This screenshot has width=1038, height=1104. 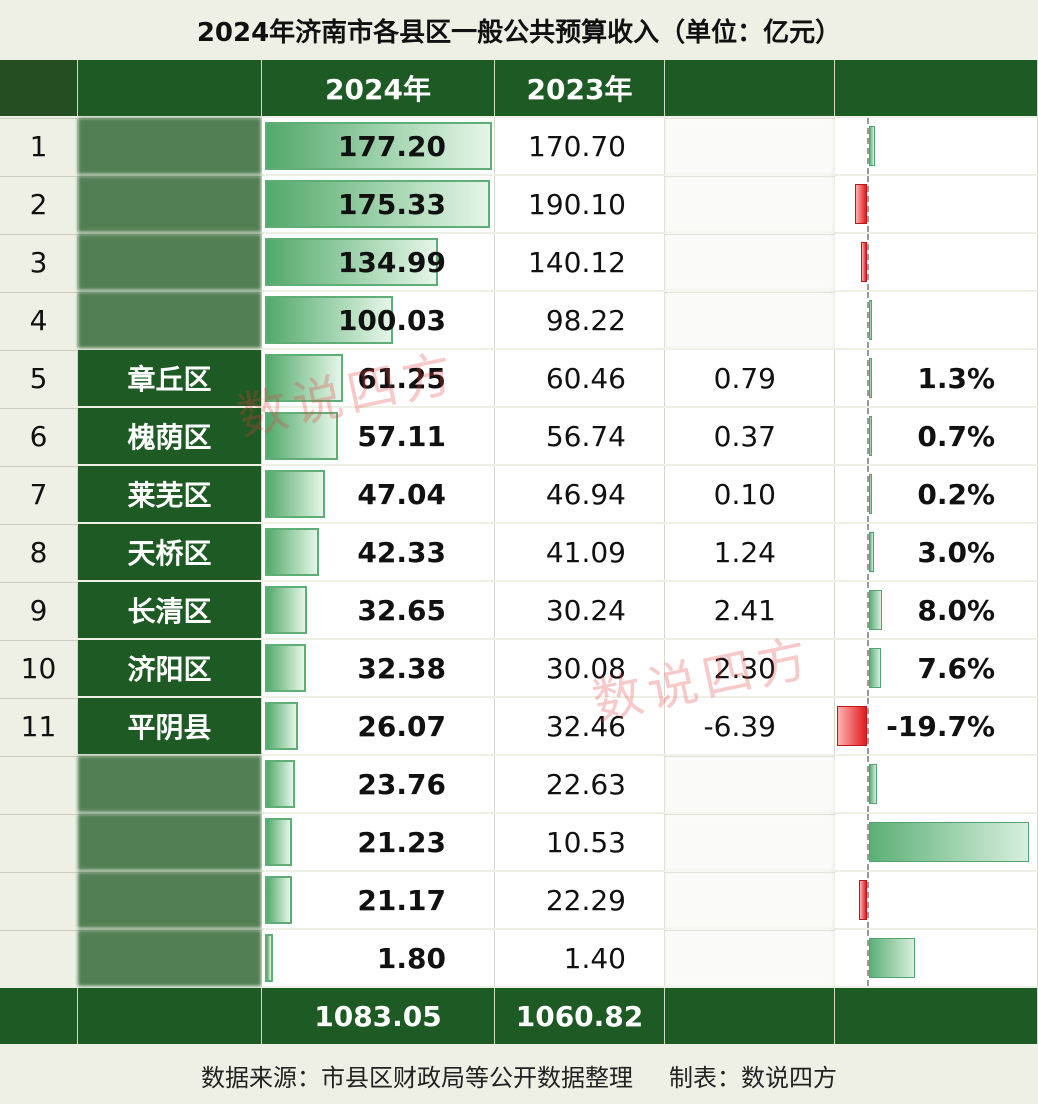 I want to click on diff-cell: -6.39, so click(x=750, y=726).